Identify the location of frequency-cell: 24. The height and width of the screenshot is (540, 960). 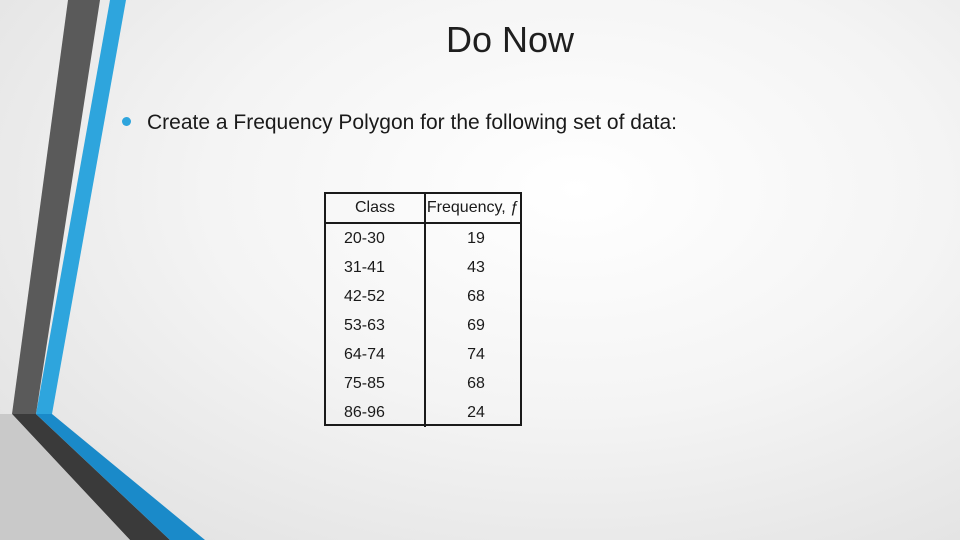
(476, 412).